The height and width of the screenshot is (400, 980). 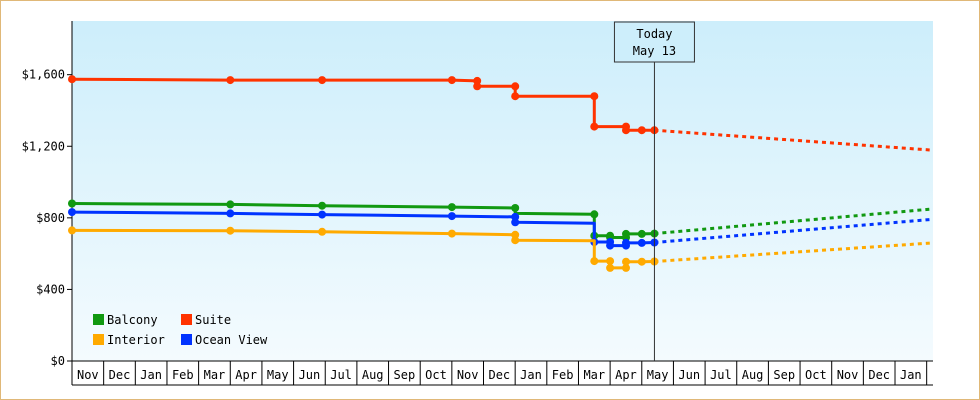 I want to click on legend-item-suite: Suite, so click(x=206, y=320).